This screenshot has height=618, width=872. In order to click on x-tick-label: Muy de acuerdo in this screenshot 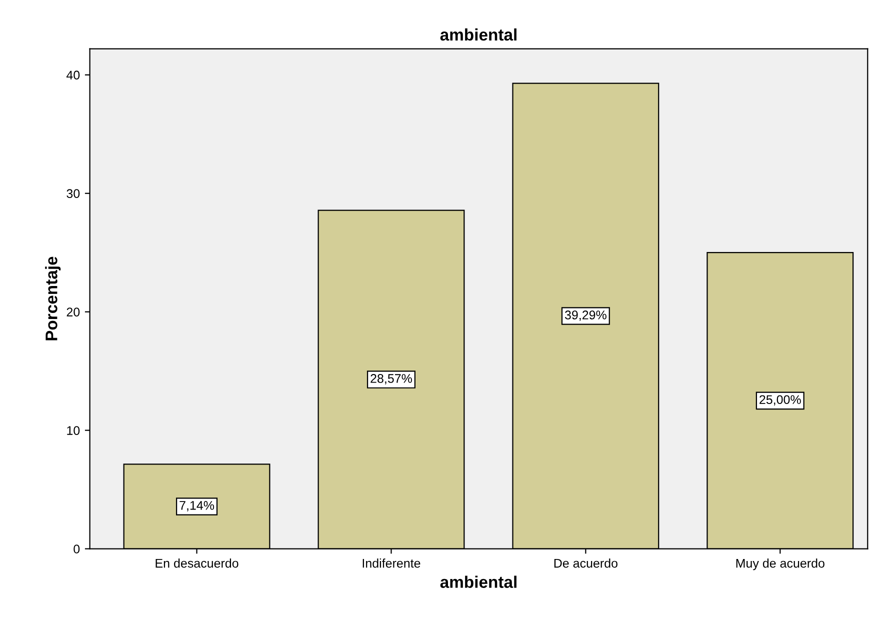, I will do `click(780, 564)`.